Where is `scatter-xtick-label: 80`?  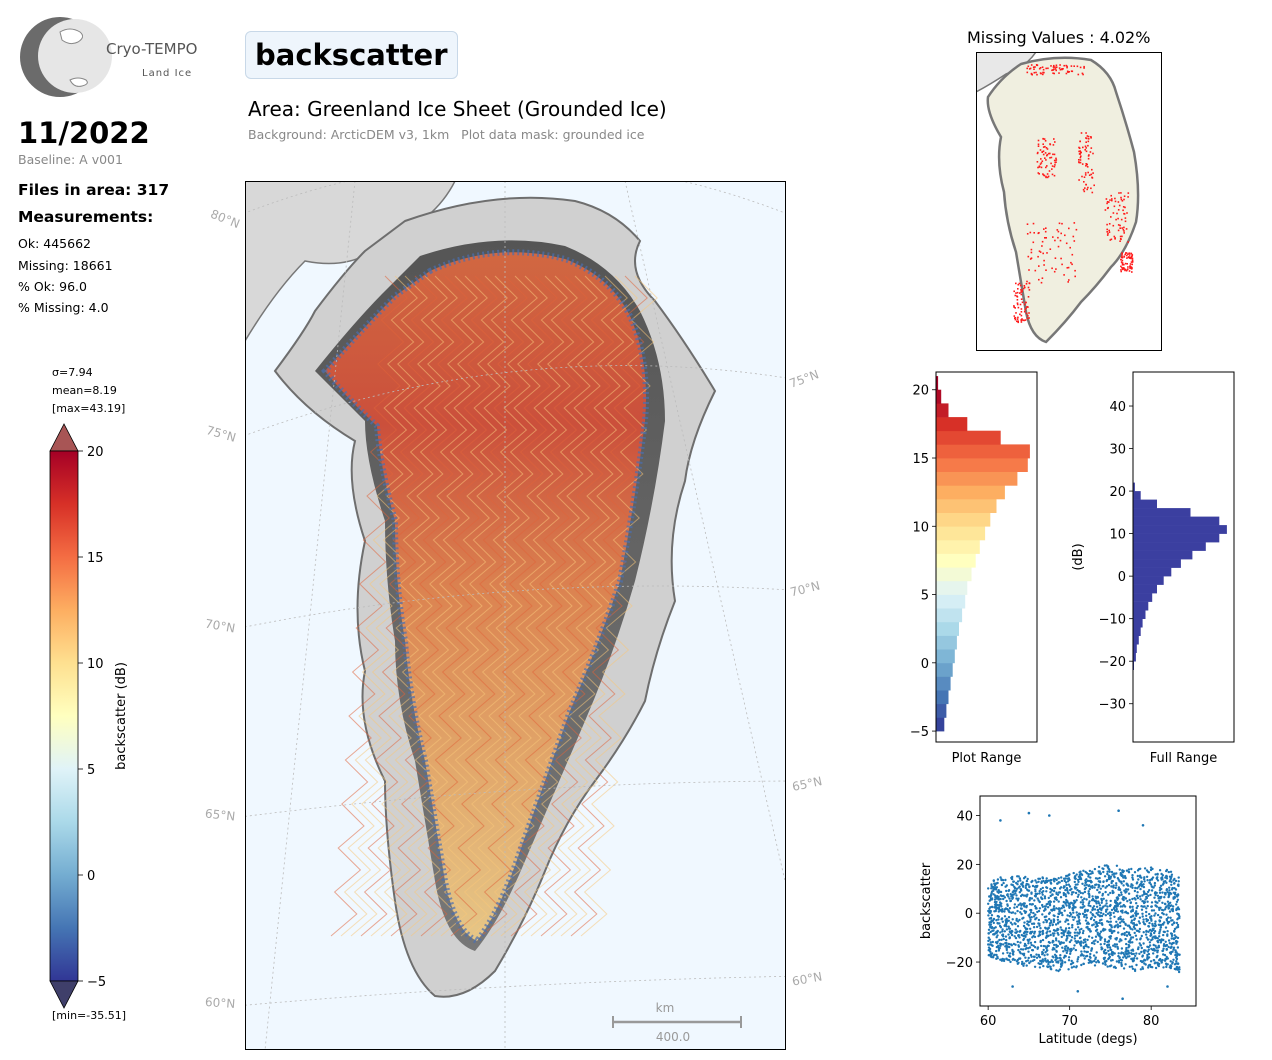 scatter-xtick-label: 80 is located at coordinates (1151, 1021).